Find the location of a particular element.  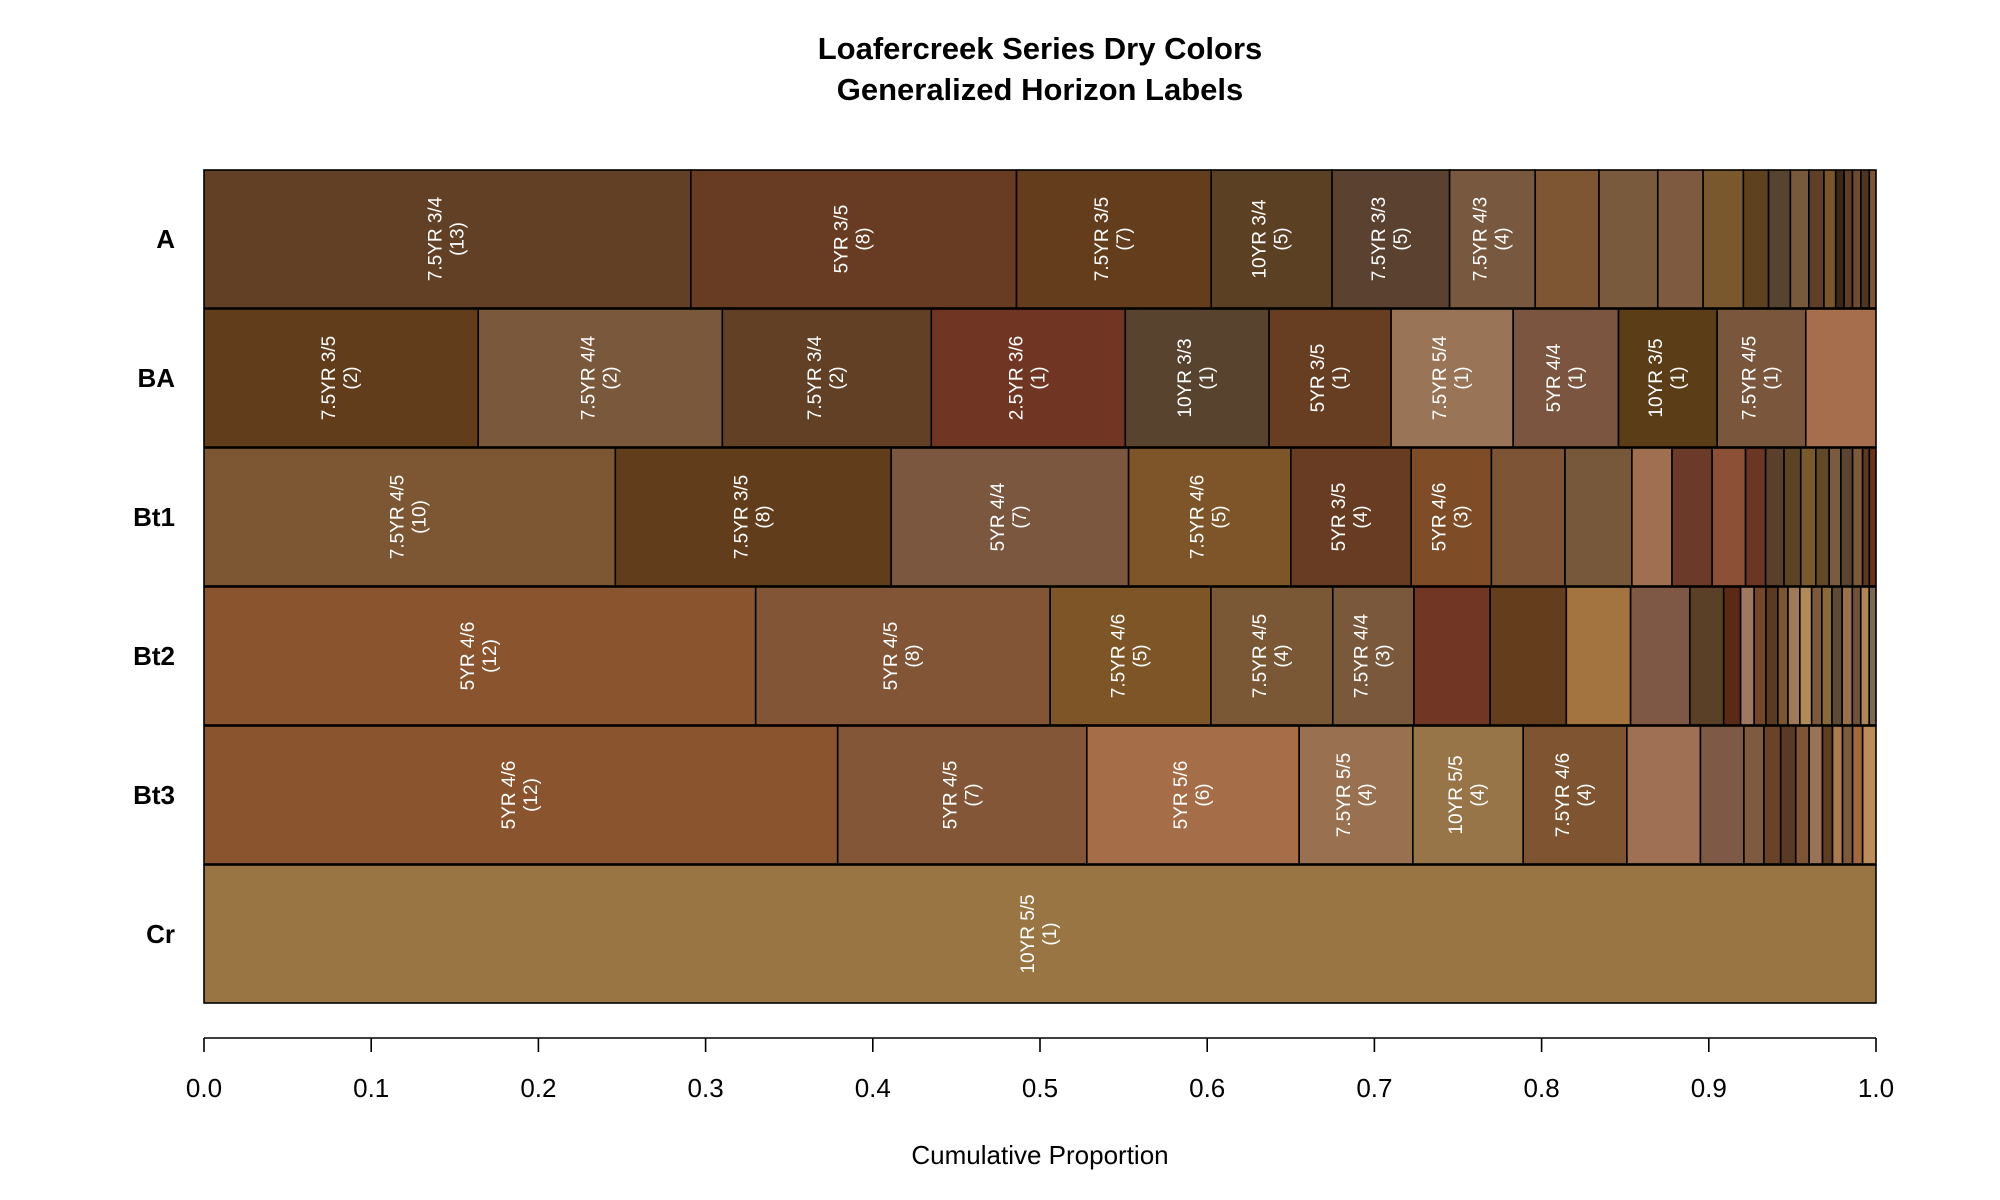

segment-color-label: 7.5YR 4/6 is located at coordinates (1119, 656).